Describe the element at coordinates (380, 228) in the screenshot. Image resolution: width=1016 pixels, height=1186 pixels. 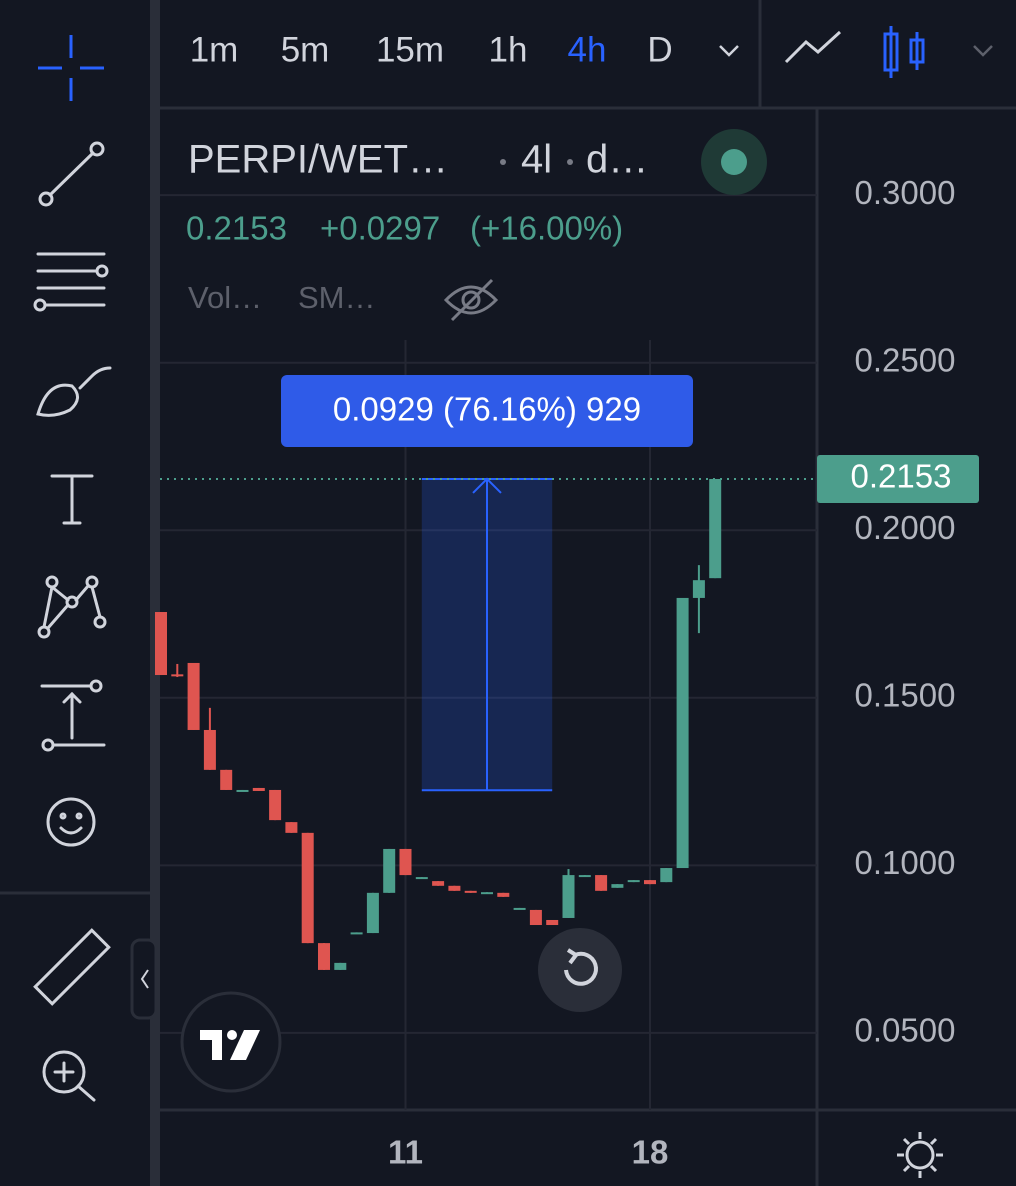
I see `change: +0.0297` at that location.